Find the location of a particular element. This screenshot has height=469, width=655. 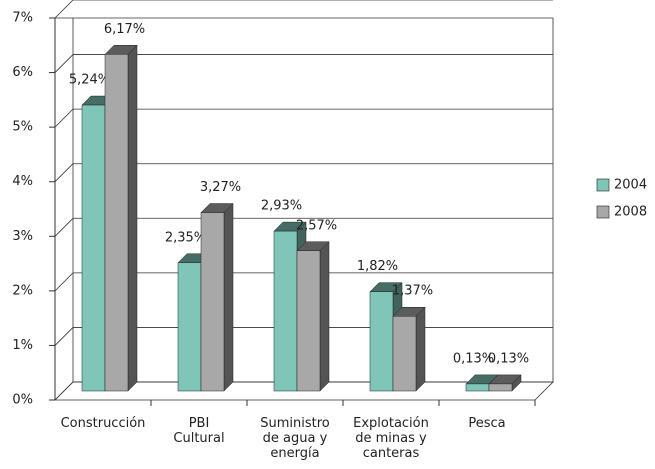

x-tick-line: canteras is located at coordinates (391, 453).